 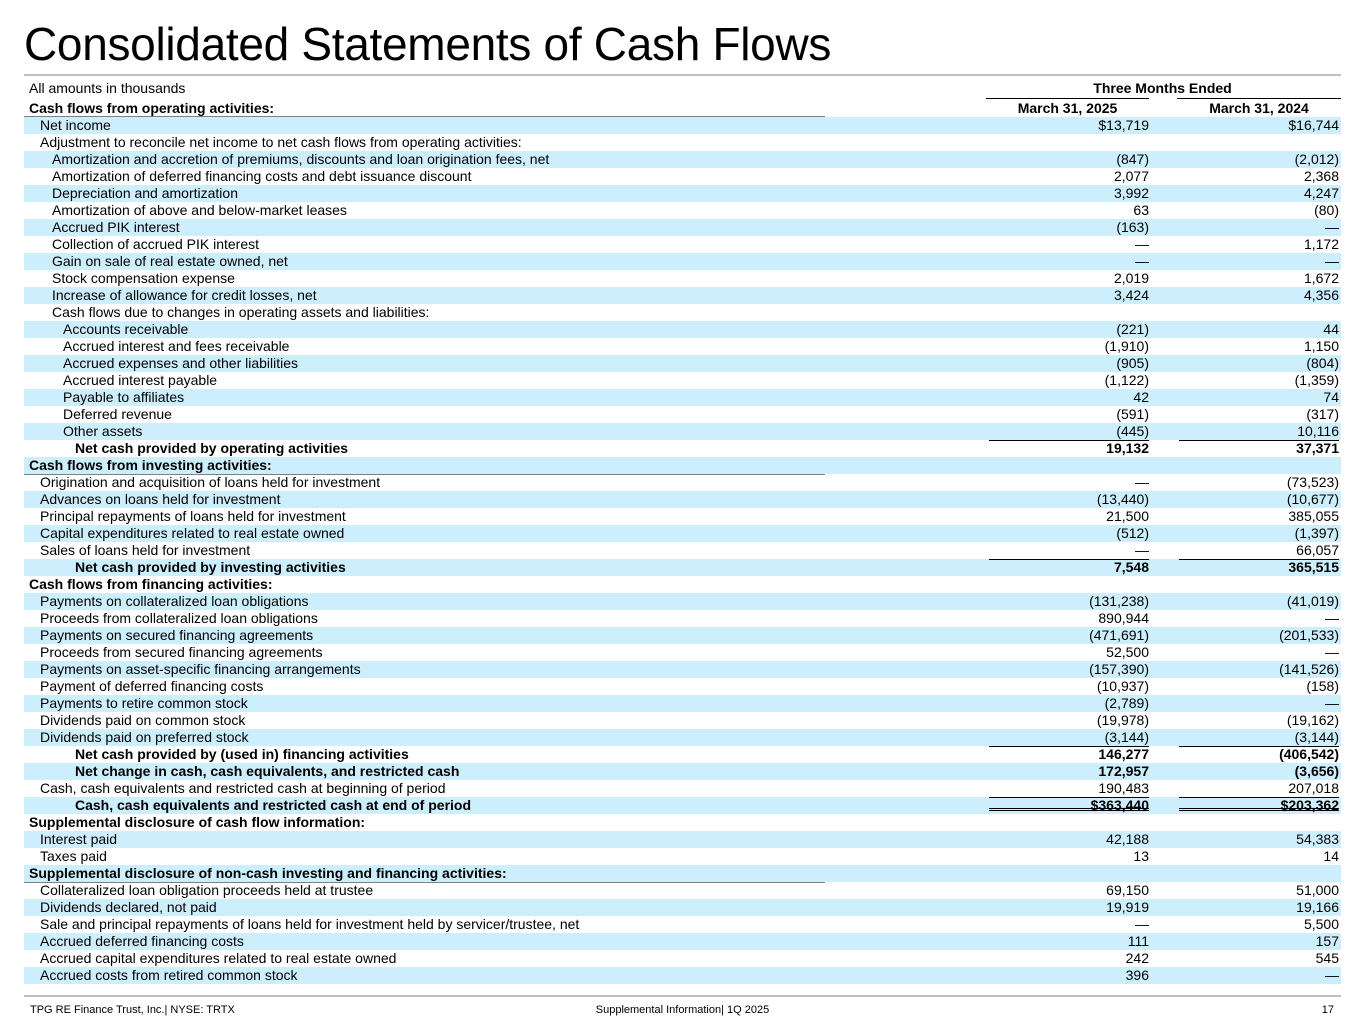 What do you see at coordinates (152, 686) in the screenshot?
I see `row-label: Payment of deferred financing costs` at bounding box center [152, 686].